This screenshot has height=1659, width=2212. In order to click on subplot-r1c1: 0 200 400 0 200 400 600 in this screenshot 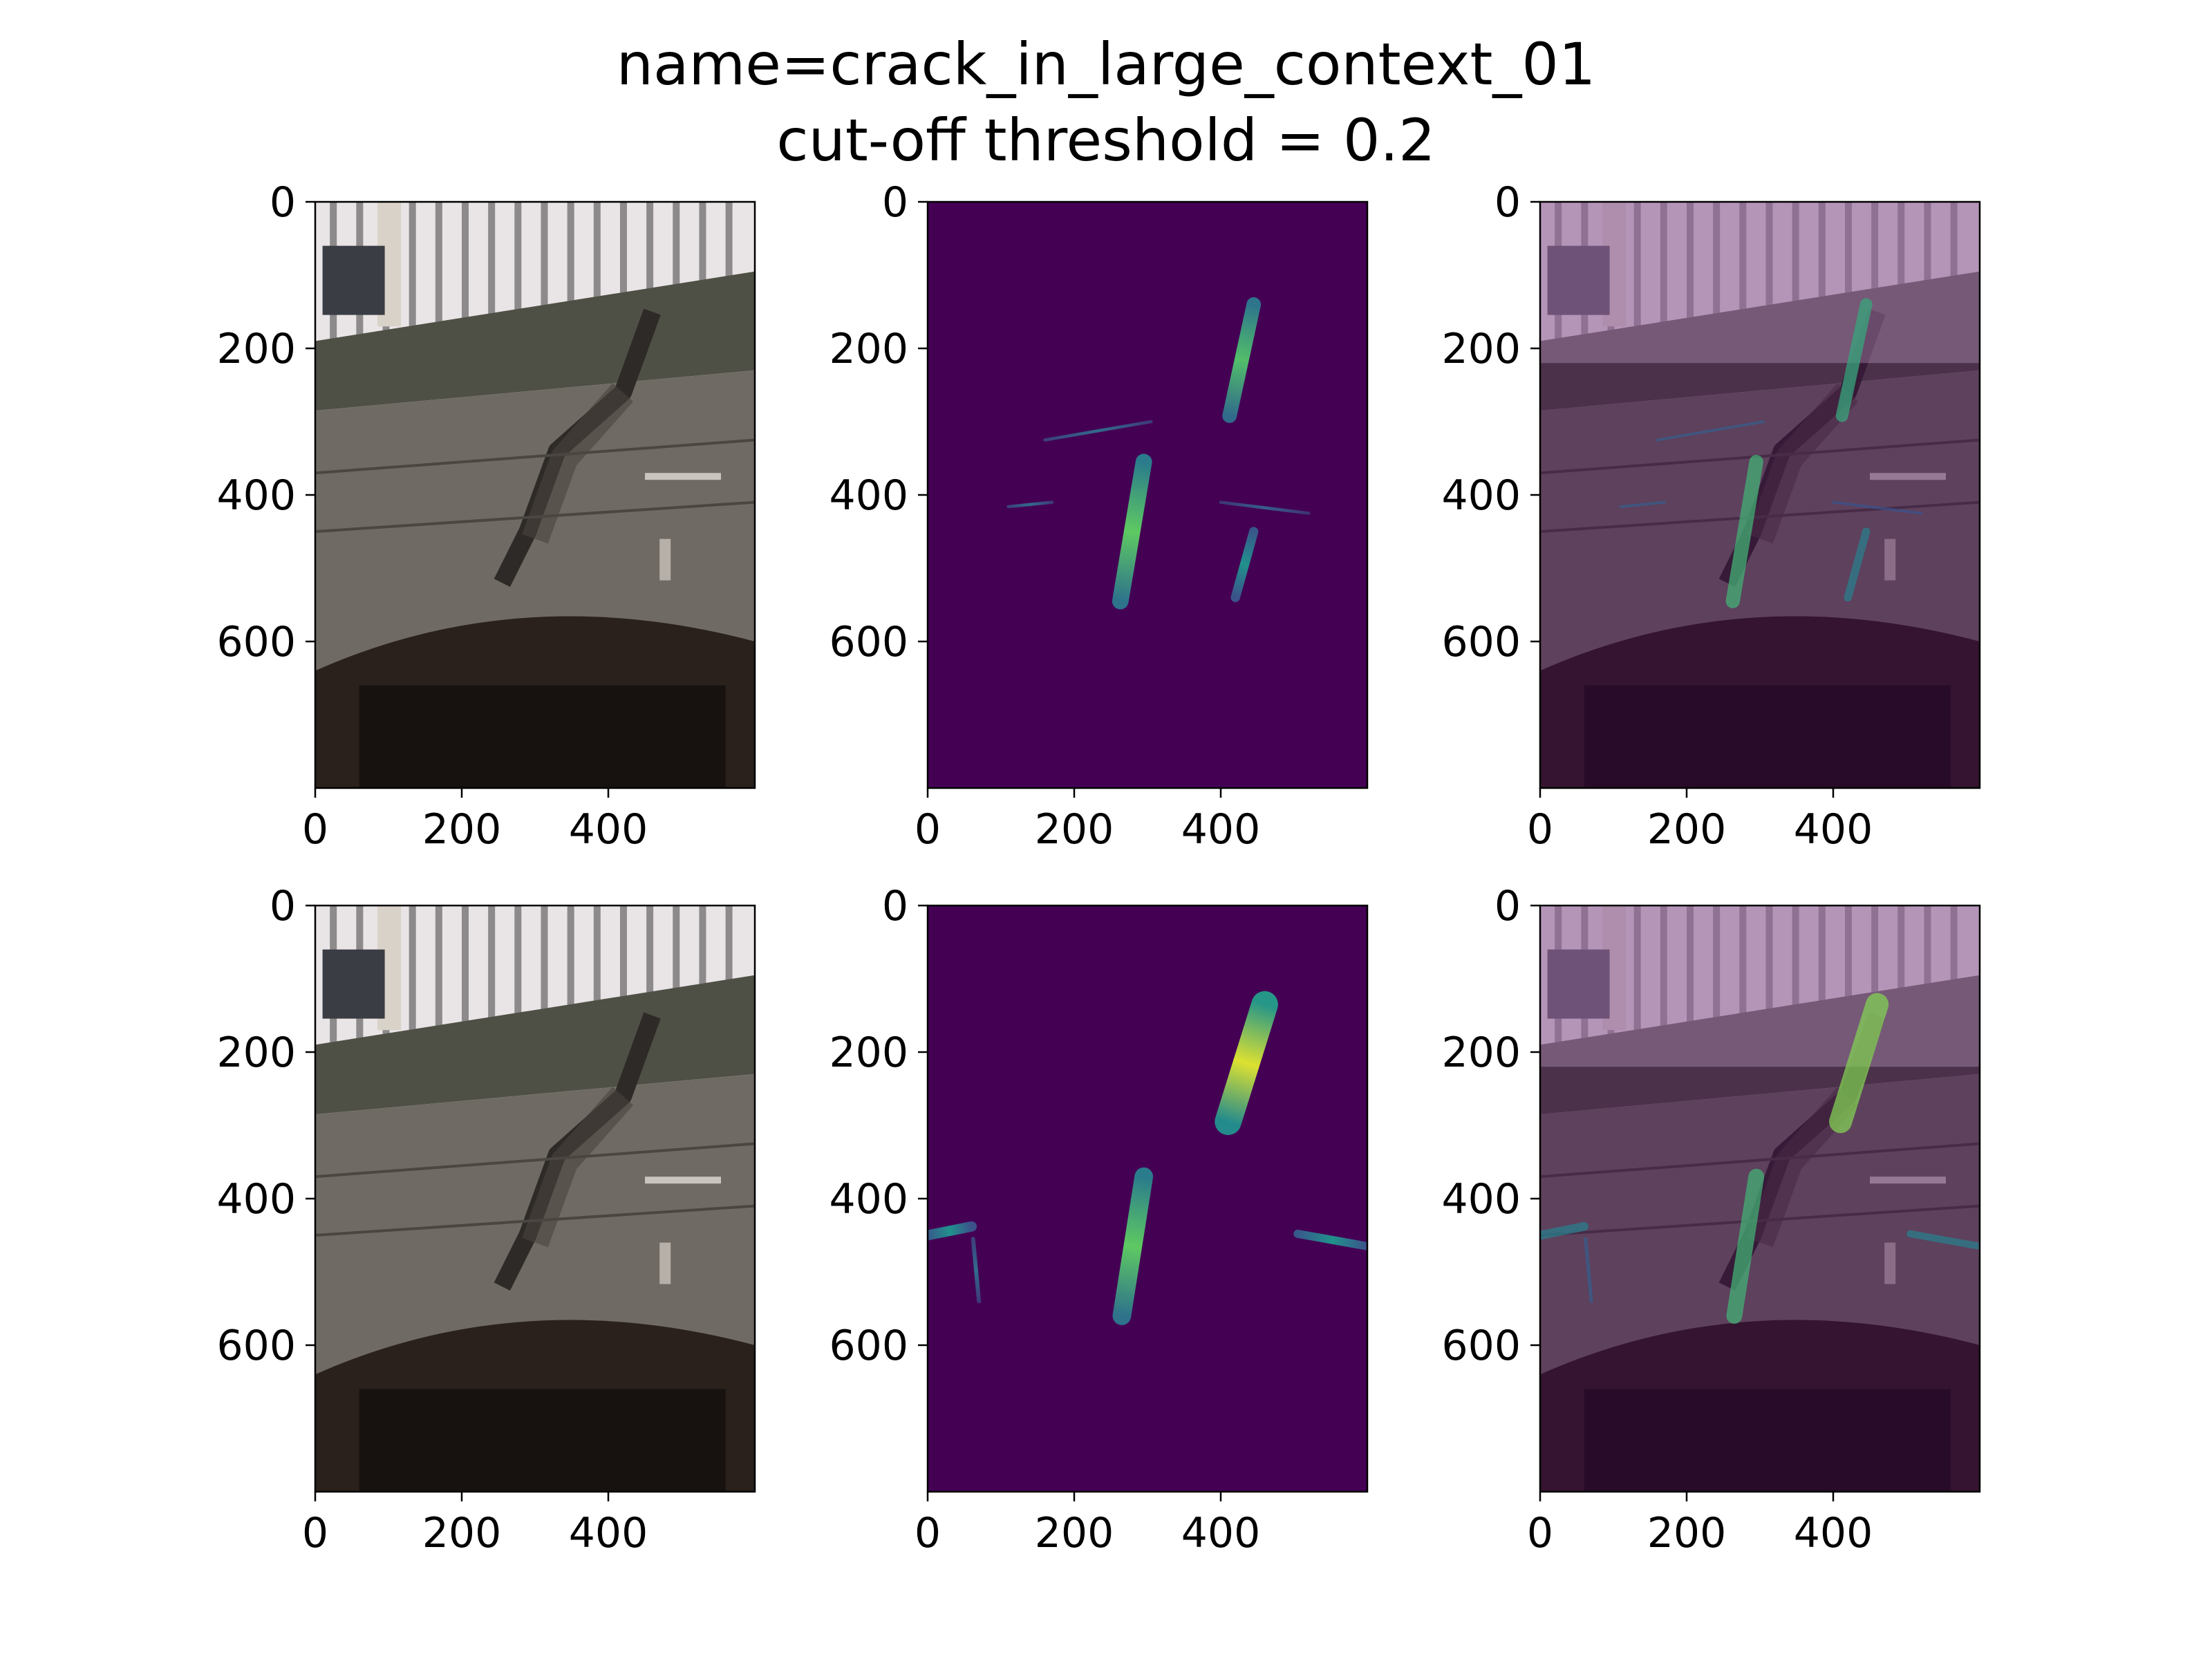, I will do `click(1098, 1220)`.